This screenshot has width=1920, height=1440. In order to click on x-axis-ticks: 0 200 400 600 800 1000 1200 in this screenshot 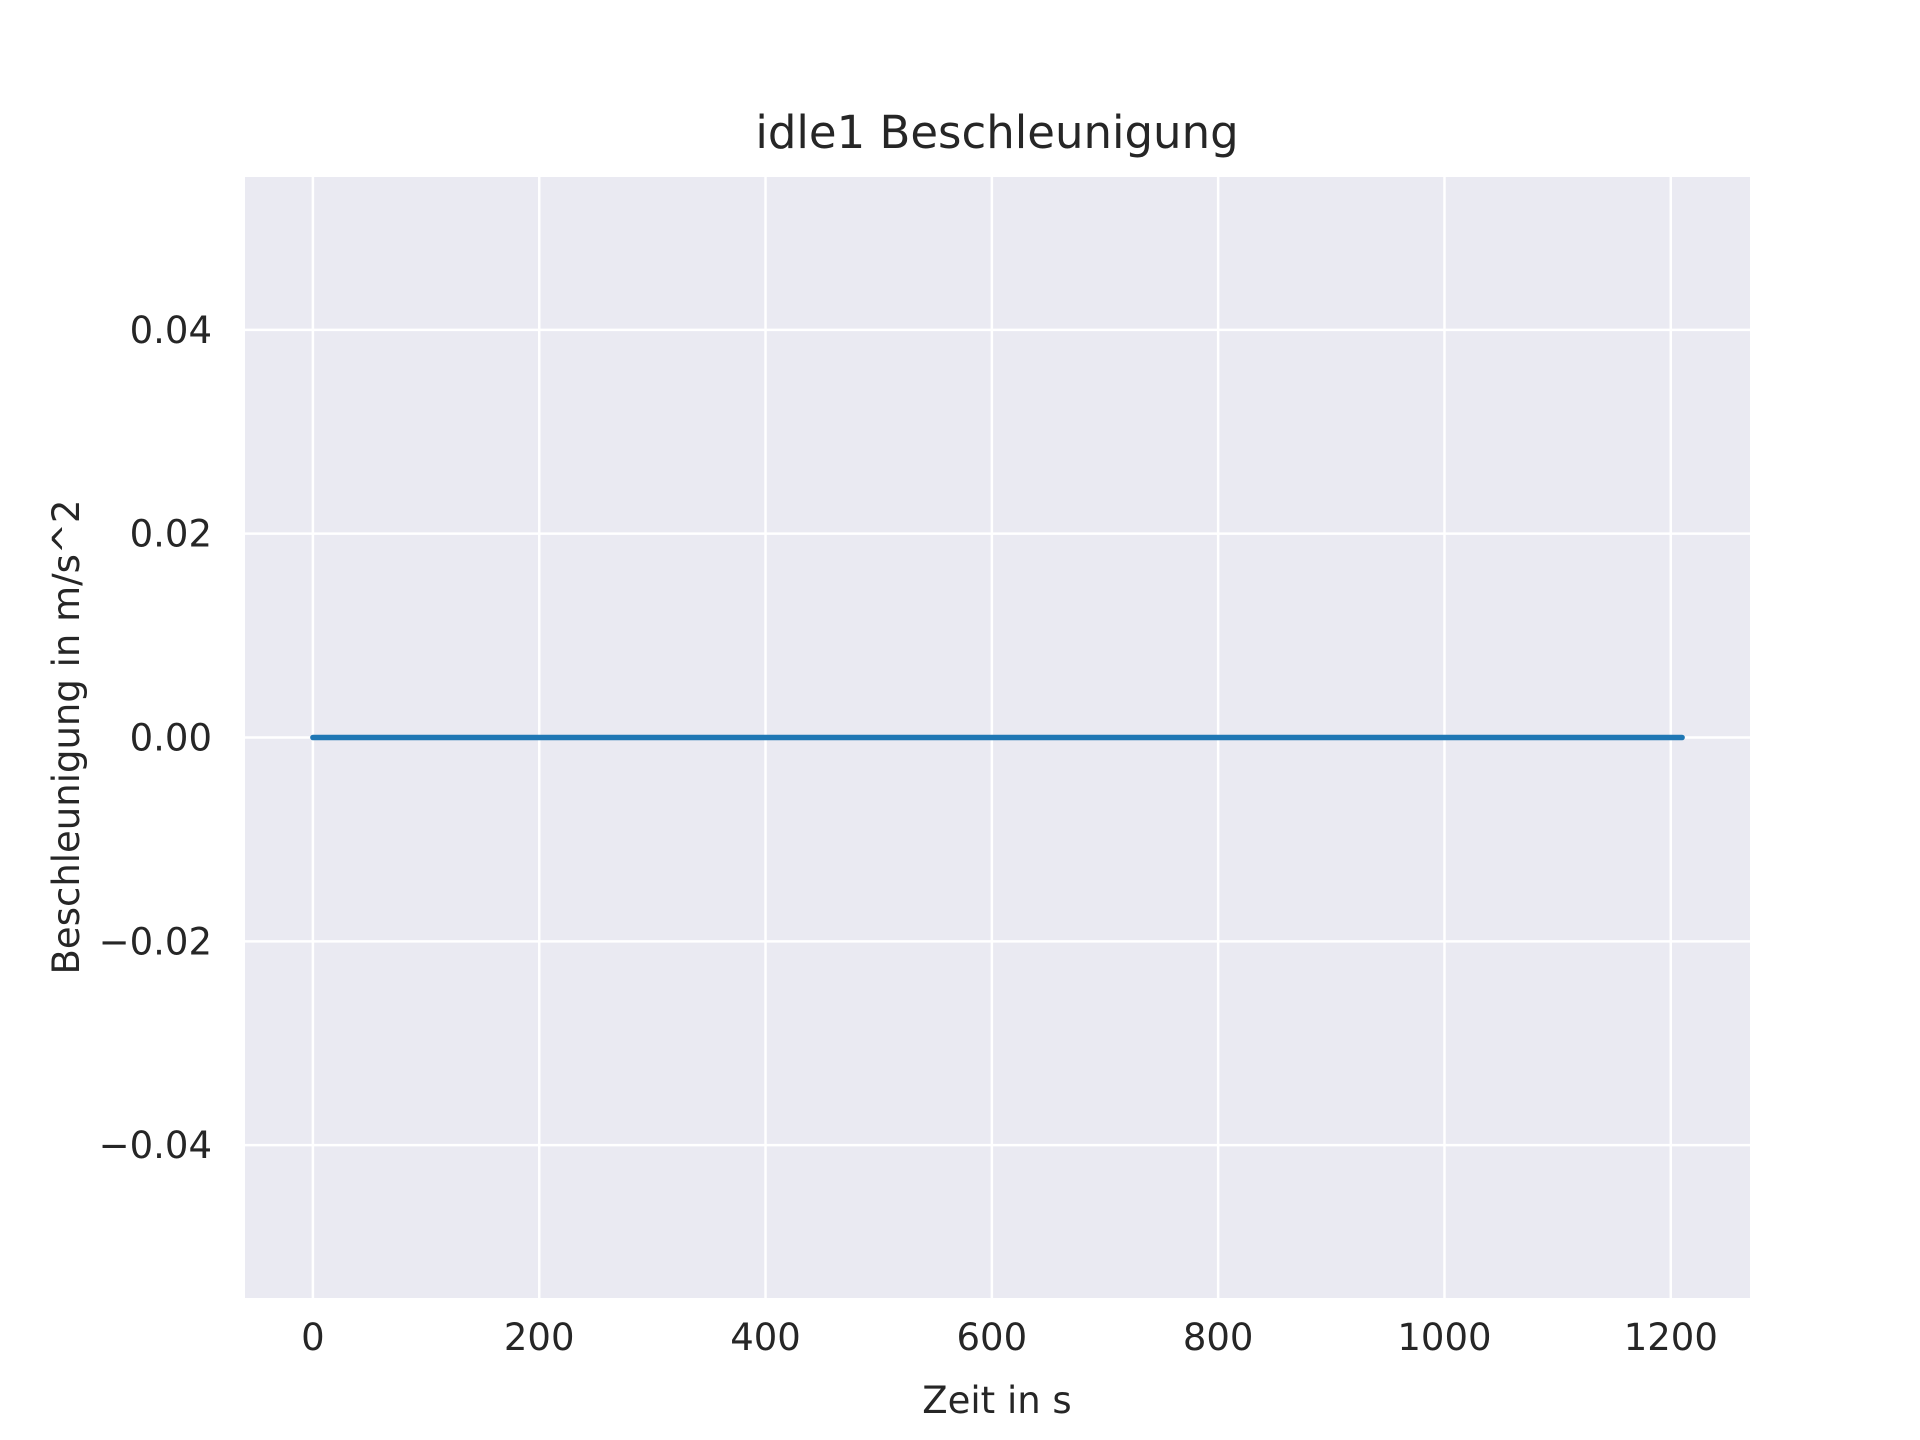, I will do `click(1009, 1337)`.